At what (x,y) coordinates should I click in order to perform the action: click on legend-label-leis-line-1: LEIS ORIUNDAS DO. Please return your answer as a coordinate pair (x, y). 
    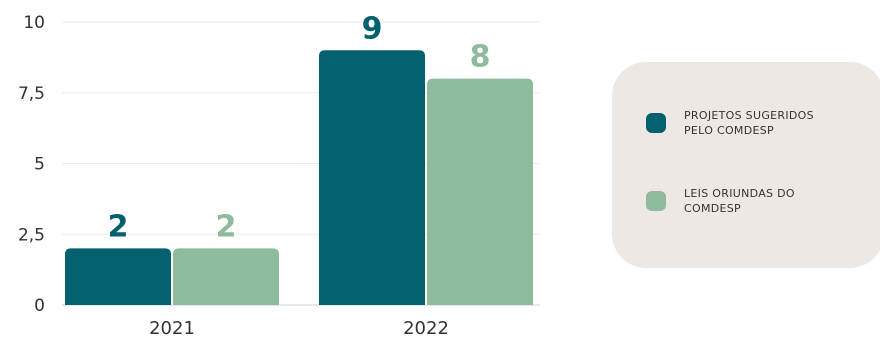
    Looking at the image, I should click on (739, 193).